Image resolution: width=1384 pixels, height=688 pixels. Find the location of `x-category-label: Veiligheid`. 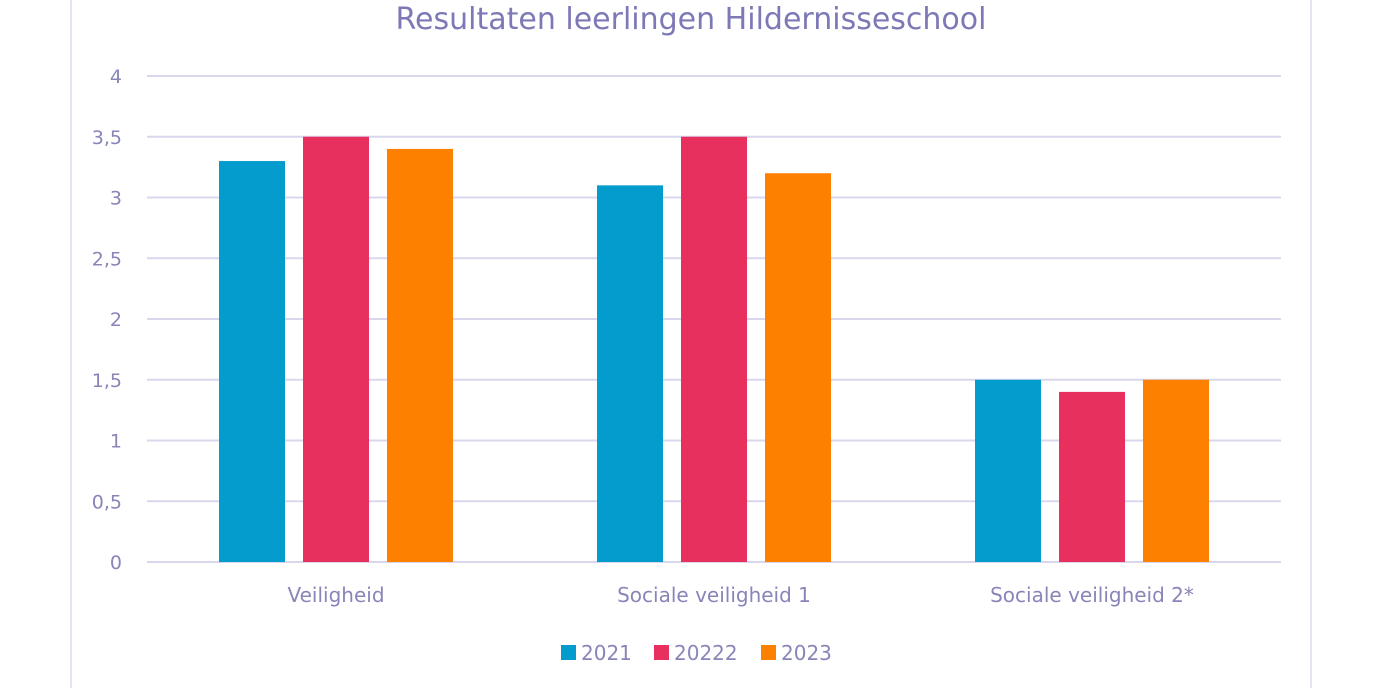

x-category-label: Veiligheid is located at coordinates (335, 595).